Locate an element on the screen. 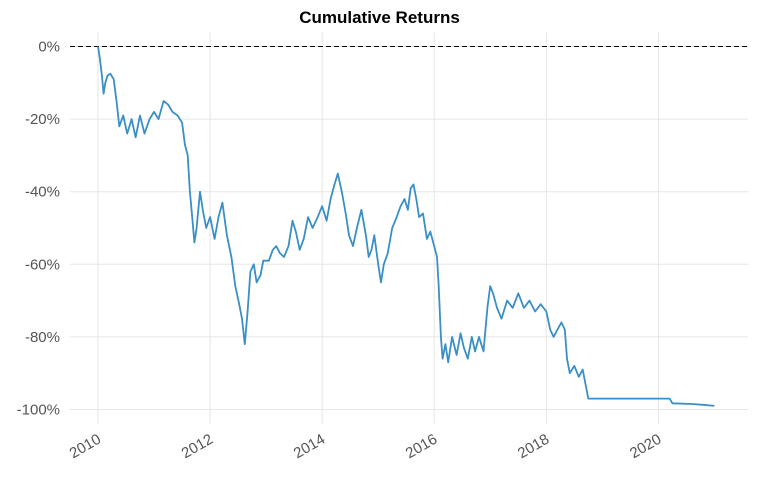 The image size is (759, 499). y-tick-label: -80% is located at coordinates (42, 337).